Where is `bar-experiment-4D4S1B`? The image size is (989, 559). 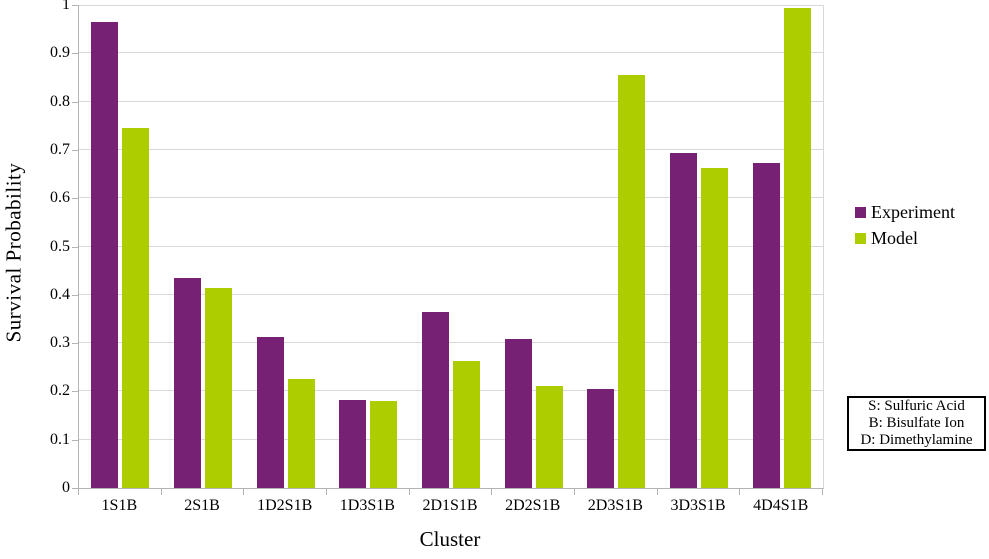 bar-experiment-4D4S1B is located at coordinates (766, 325).